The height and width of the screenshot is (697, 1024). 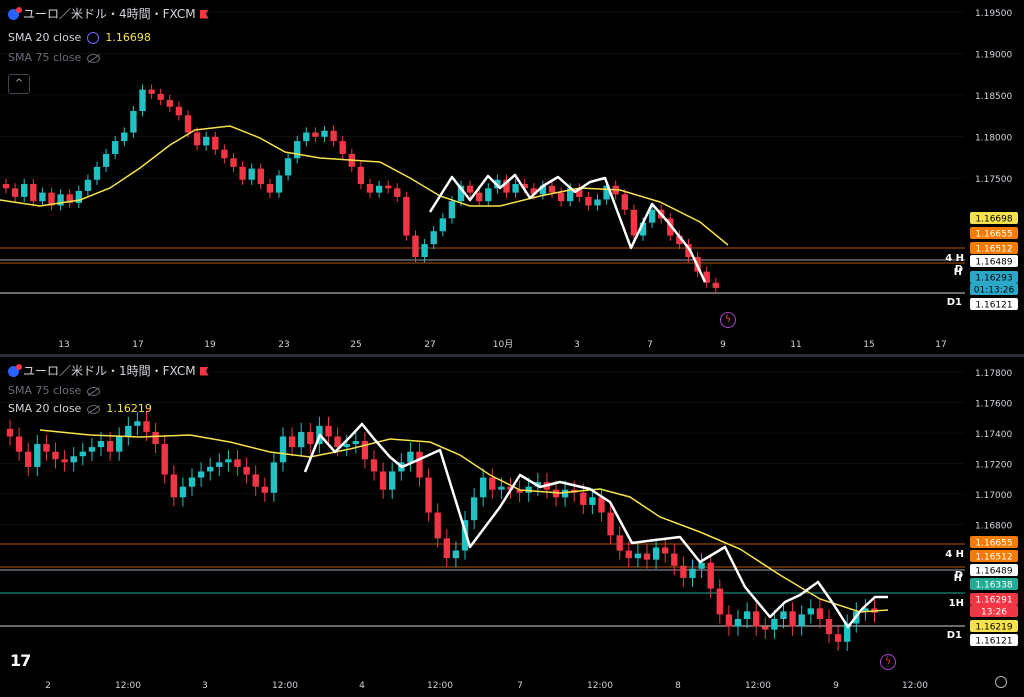 I want to click on indicator-sma75-4h: SMA 75 close, so click(x=108, y=58).